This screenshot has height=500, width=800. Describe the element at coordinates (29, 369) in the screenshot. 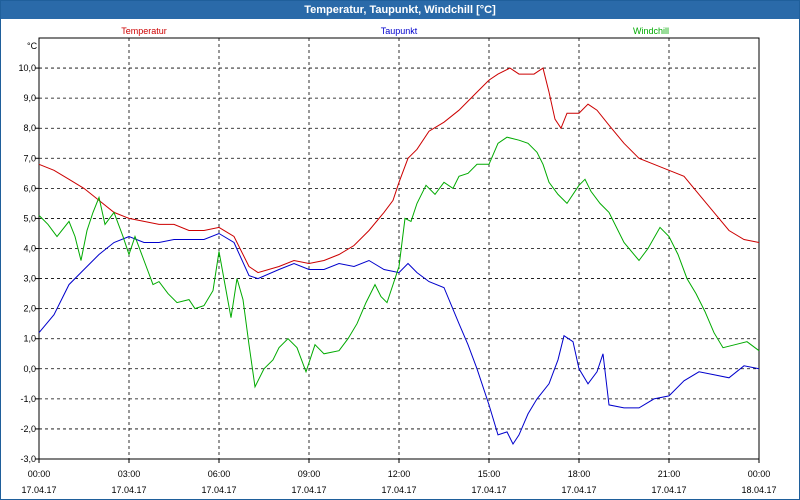

I see `y-tick-label: 0,0` at that location.